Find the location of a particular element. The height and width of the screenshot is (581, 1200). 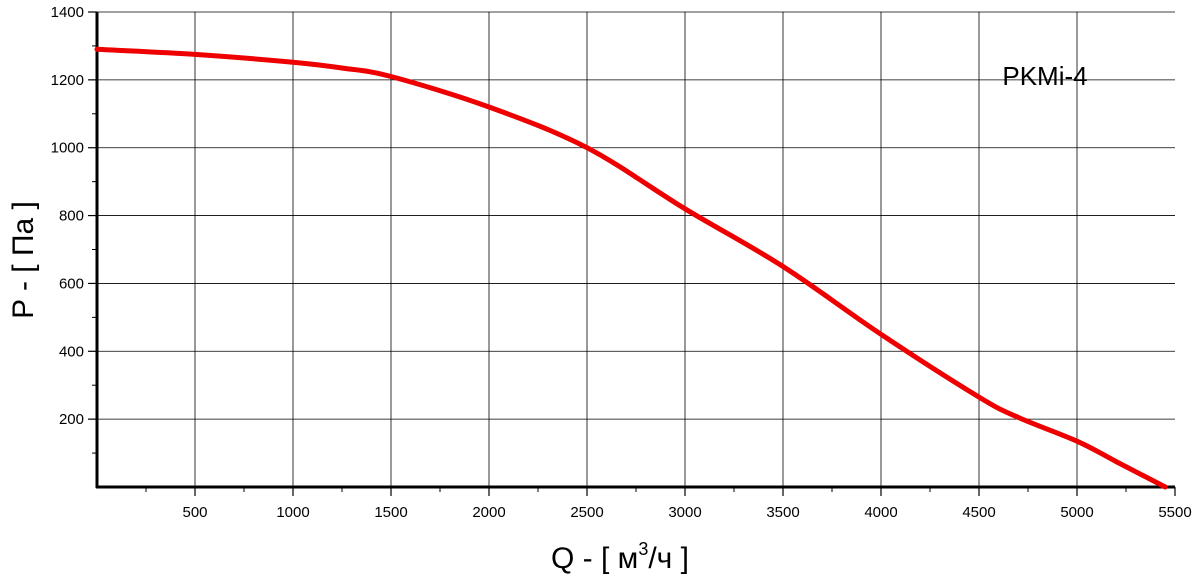

y-tick-label: 1200 is located at coordinates (67, 80).